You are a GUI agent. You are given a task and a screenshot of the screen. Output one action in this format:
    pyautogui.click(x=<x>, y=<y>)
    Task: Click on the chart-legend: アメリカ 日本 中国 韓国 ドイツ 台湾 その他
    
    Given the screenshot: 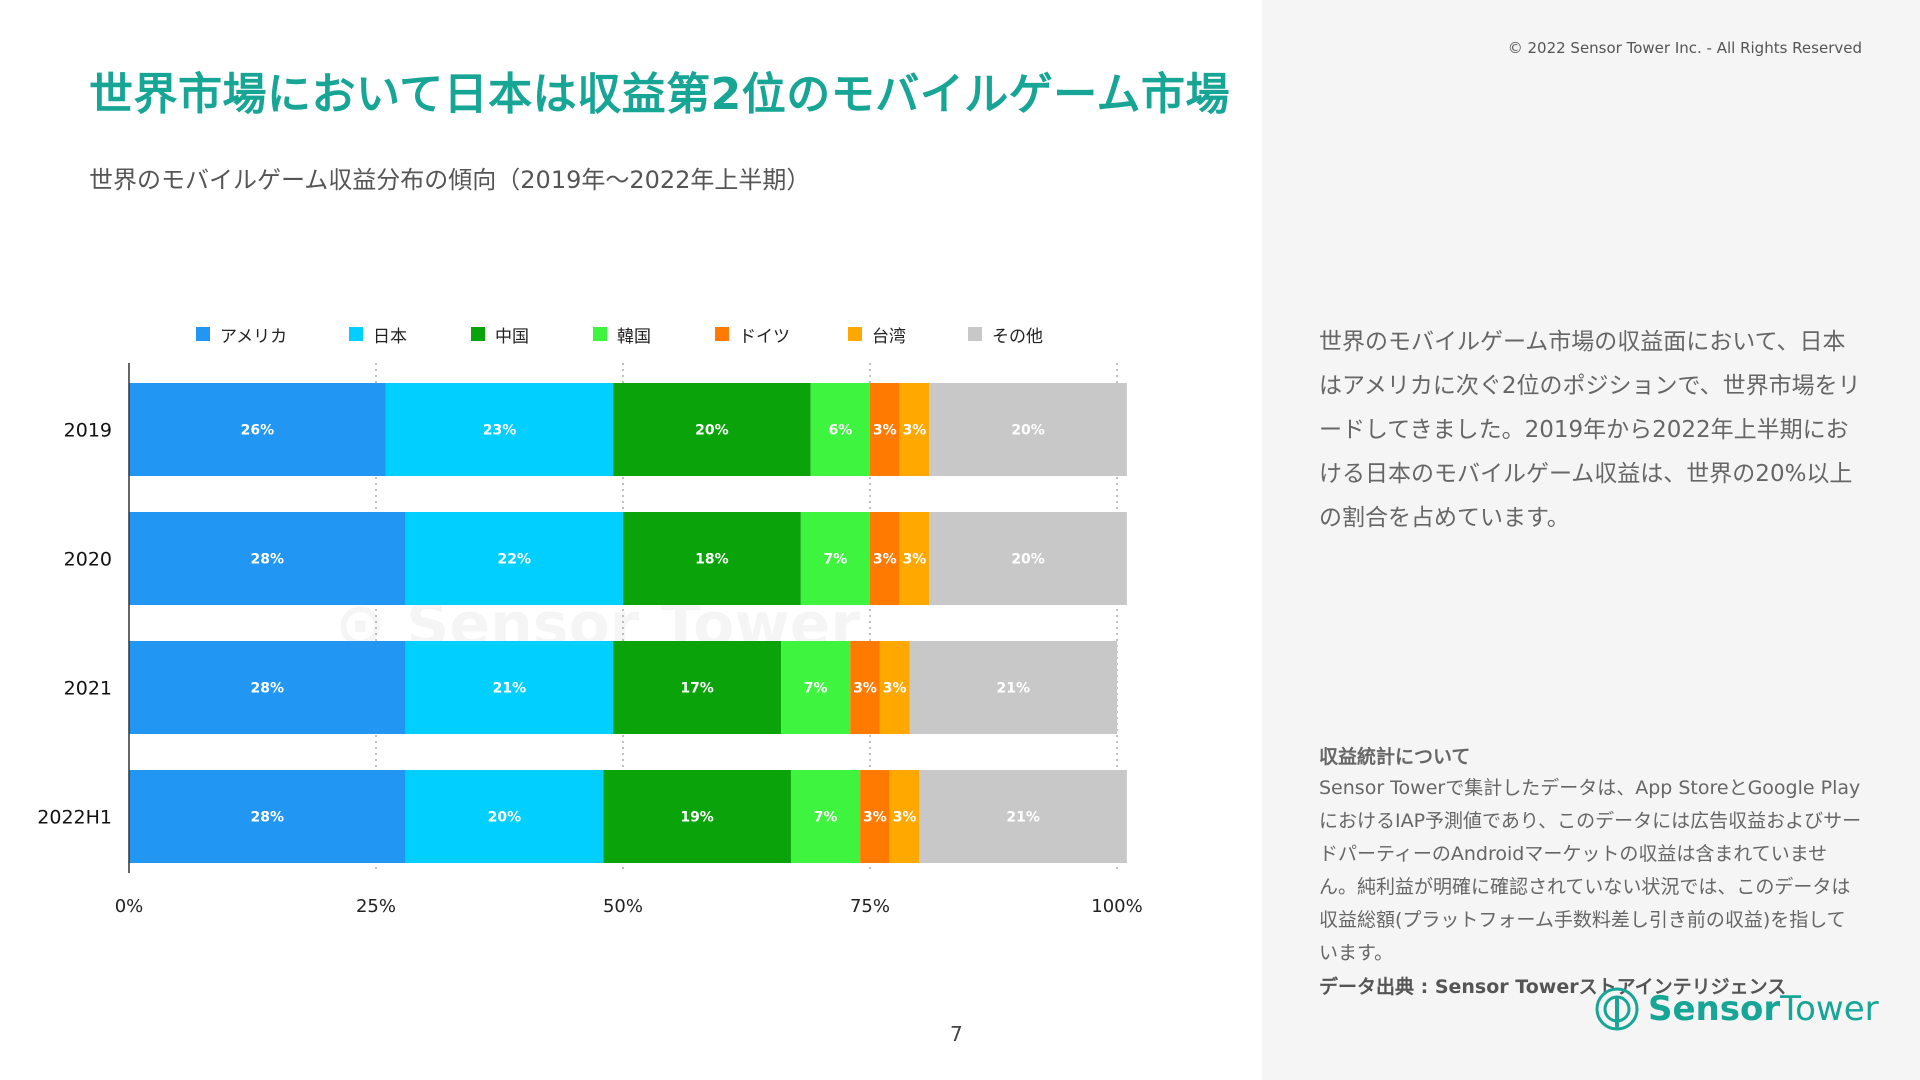 What is the action you would take?
    pyautogui.click(x=619, y=334)
    